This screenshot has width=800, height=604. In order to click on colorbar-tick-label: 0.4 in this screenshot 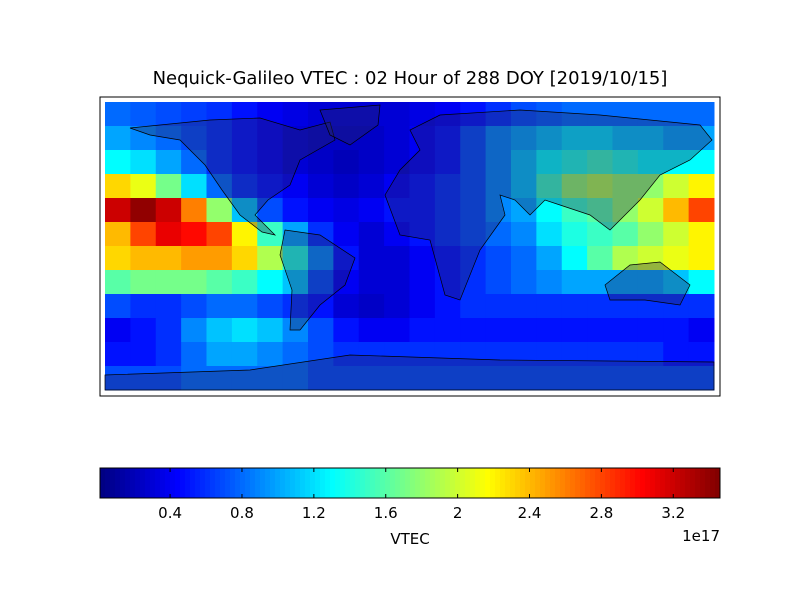, I will do `click(170, 513)`.